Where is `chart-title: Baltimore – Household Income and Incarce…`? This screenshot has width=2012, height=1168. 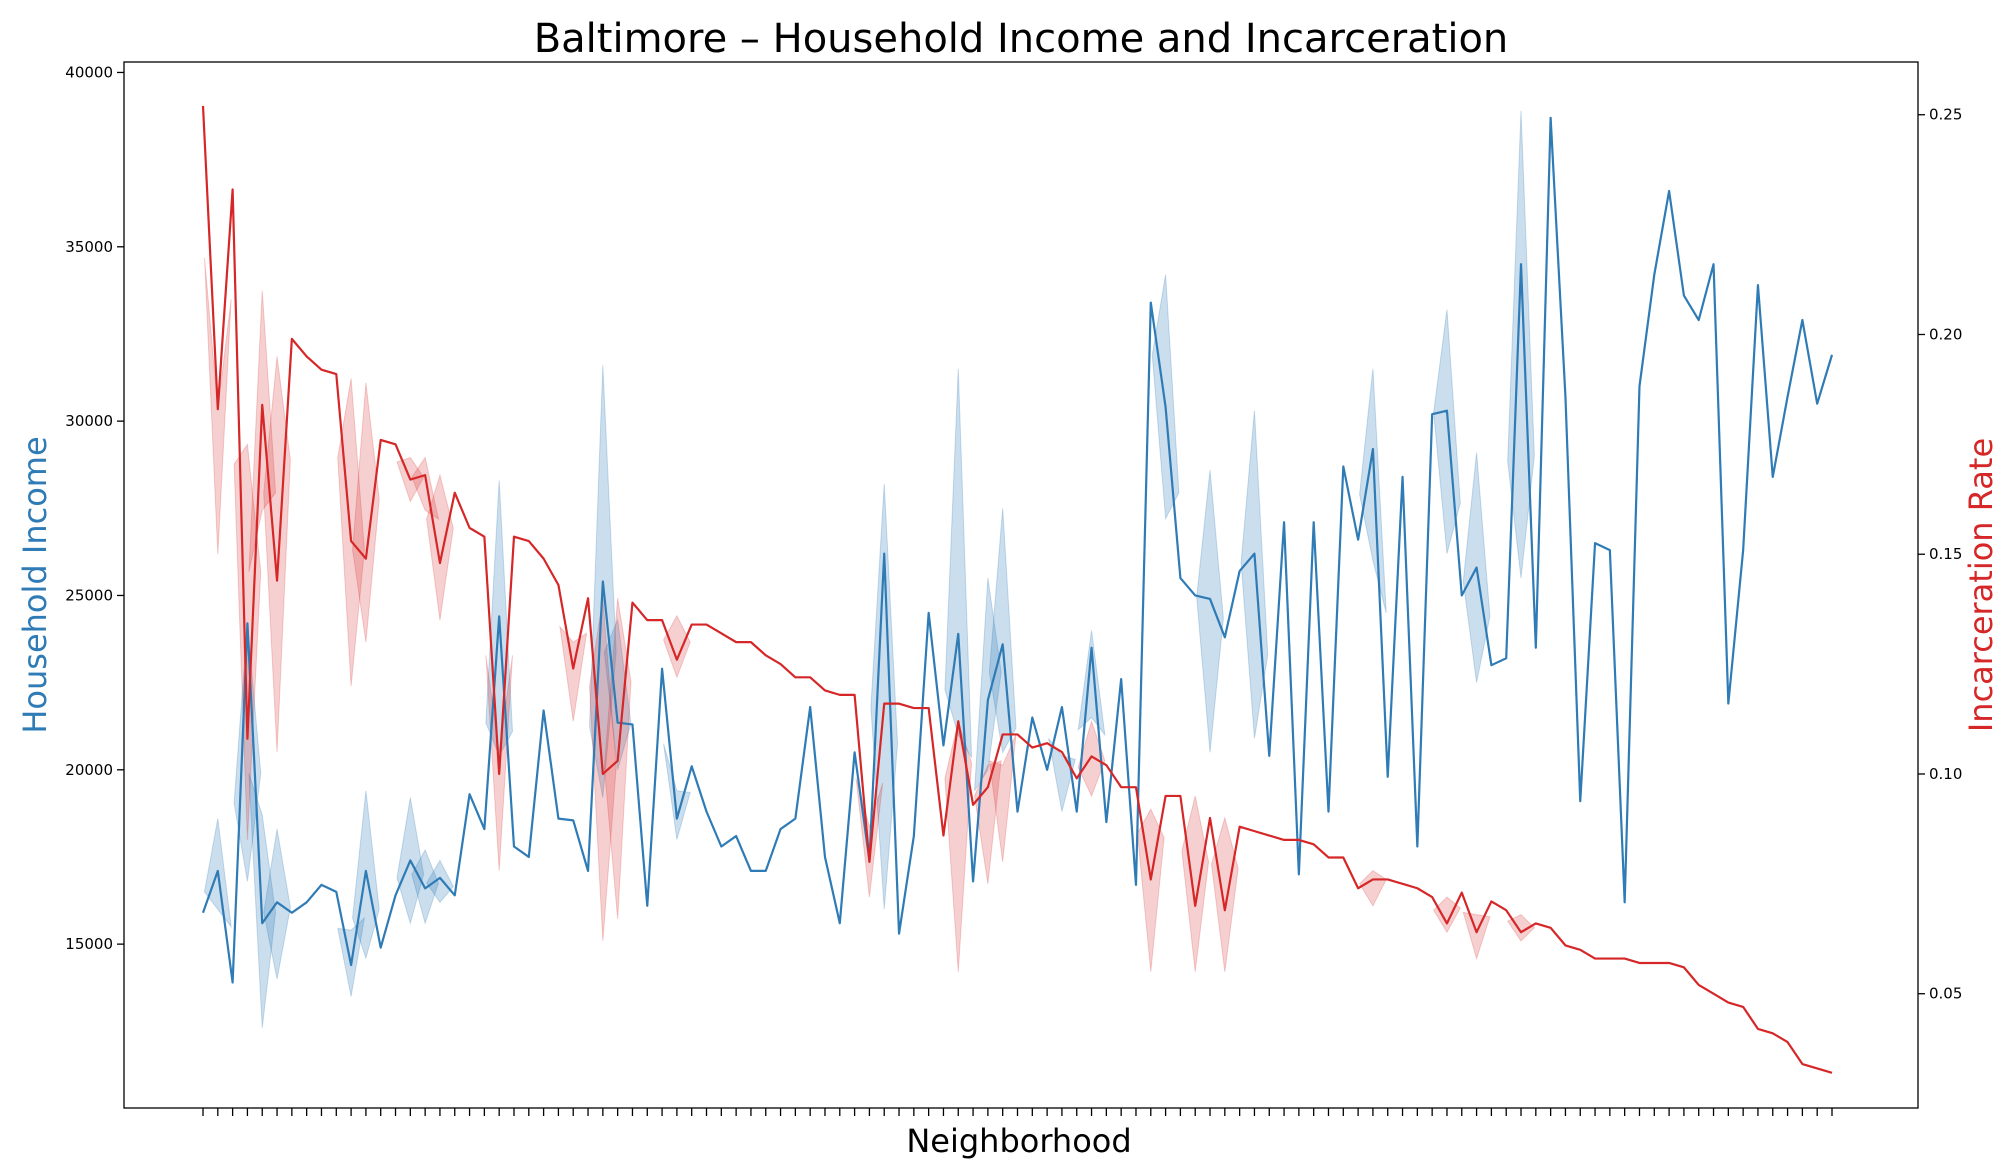 chart-title: Baltimore – Household Income and Incarce… is located at coordinates (1021, 39).